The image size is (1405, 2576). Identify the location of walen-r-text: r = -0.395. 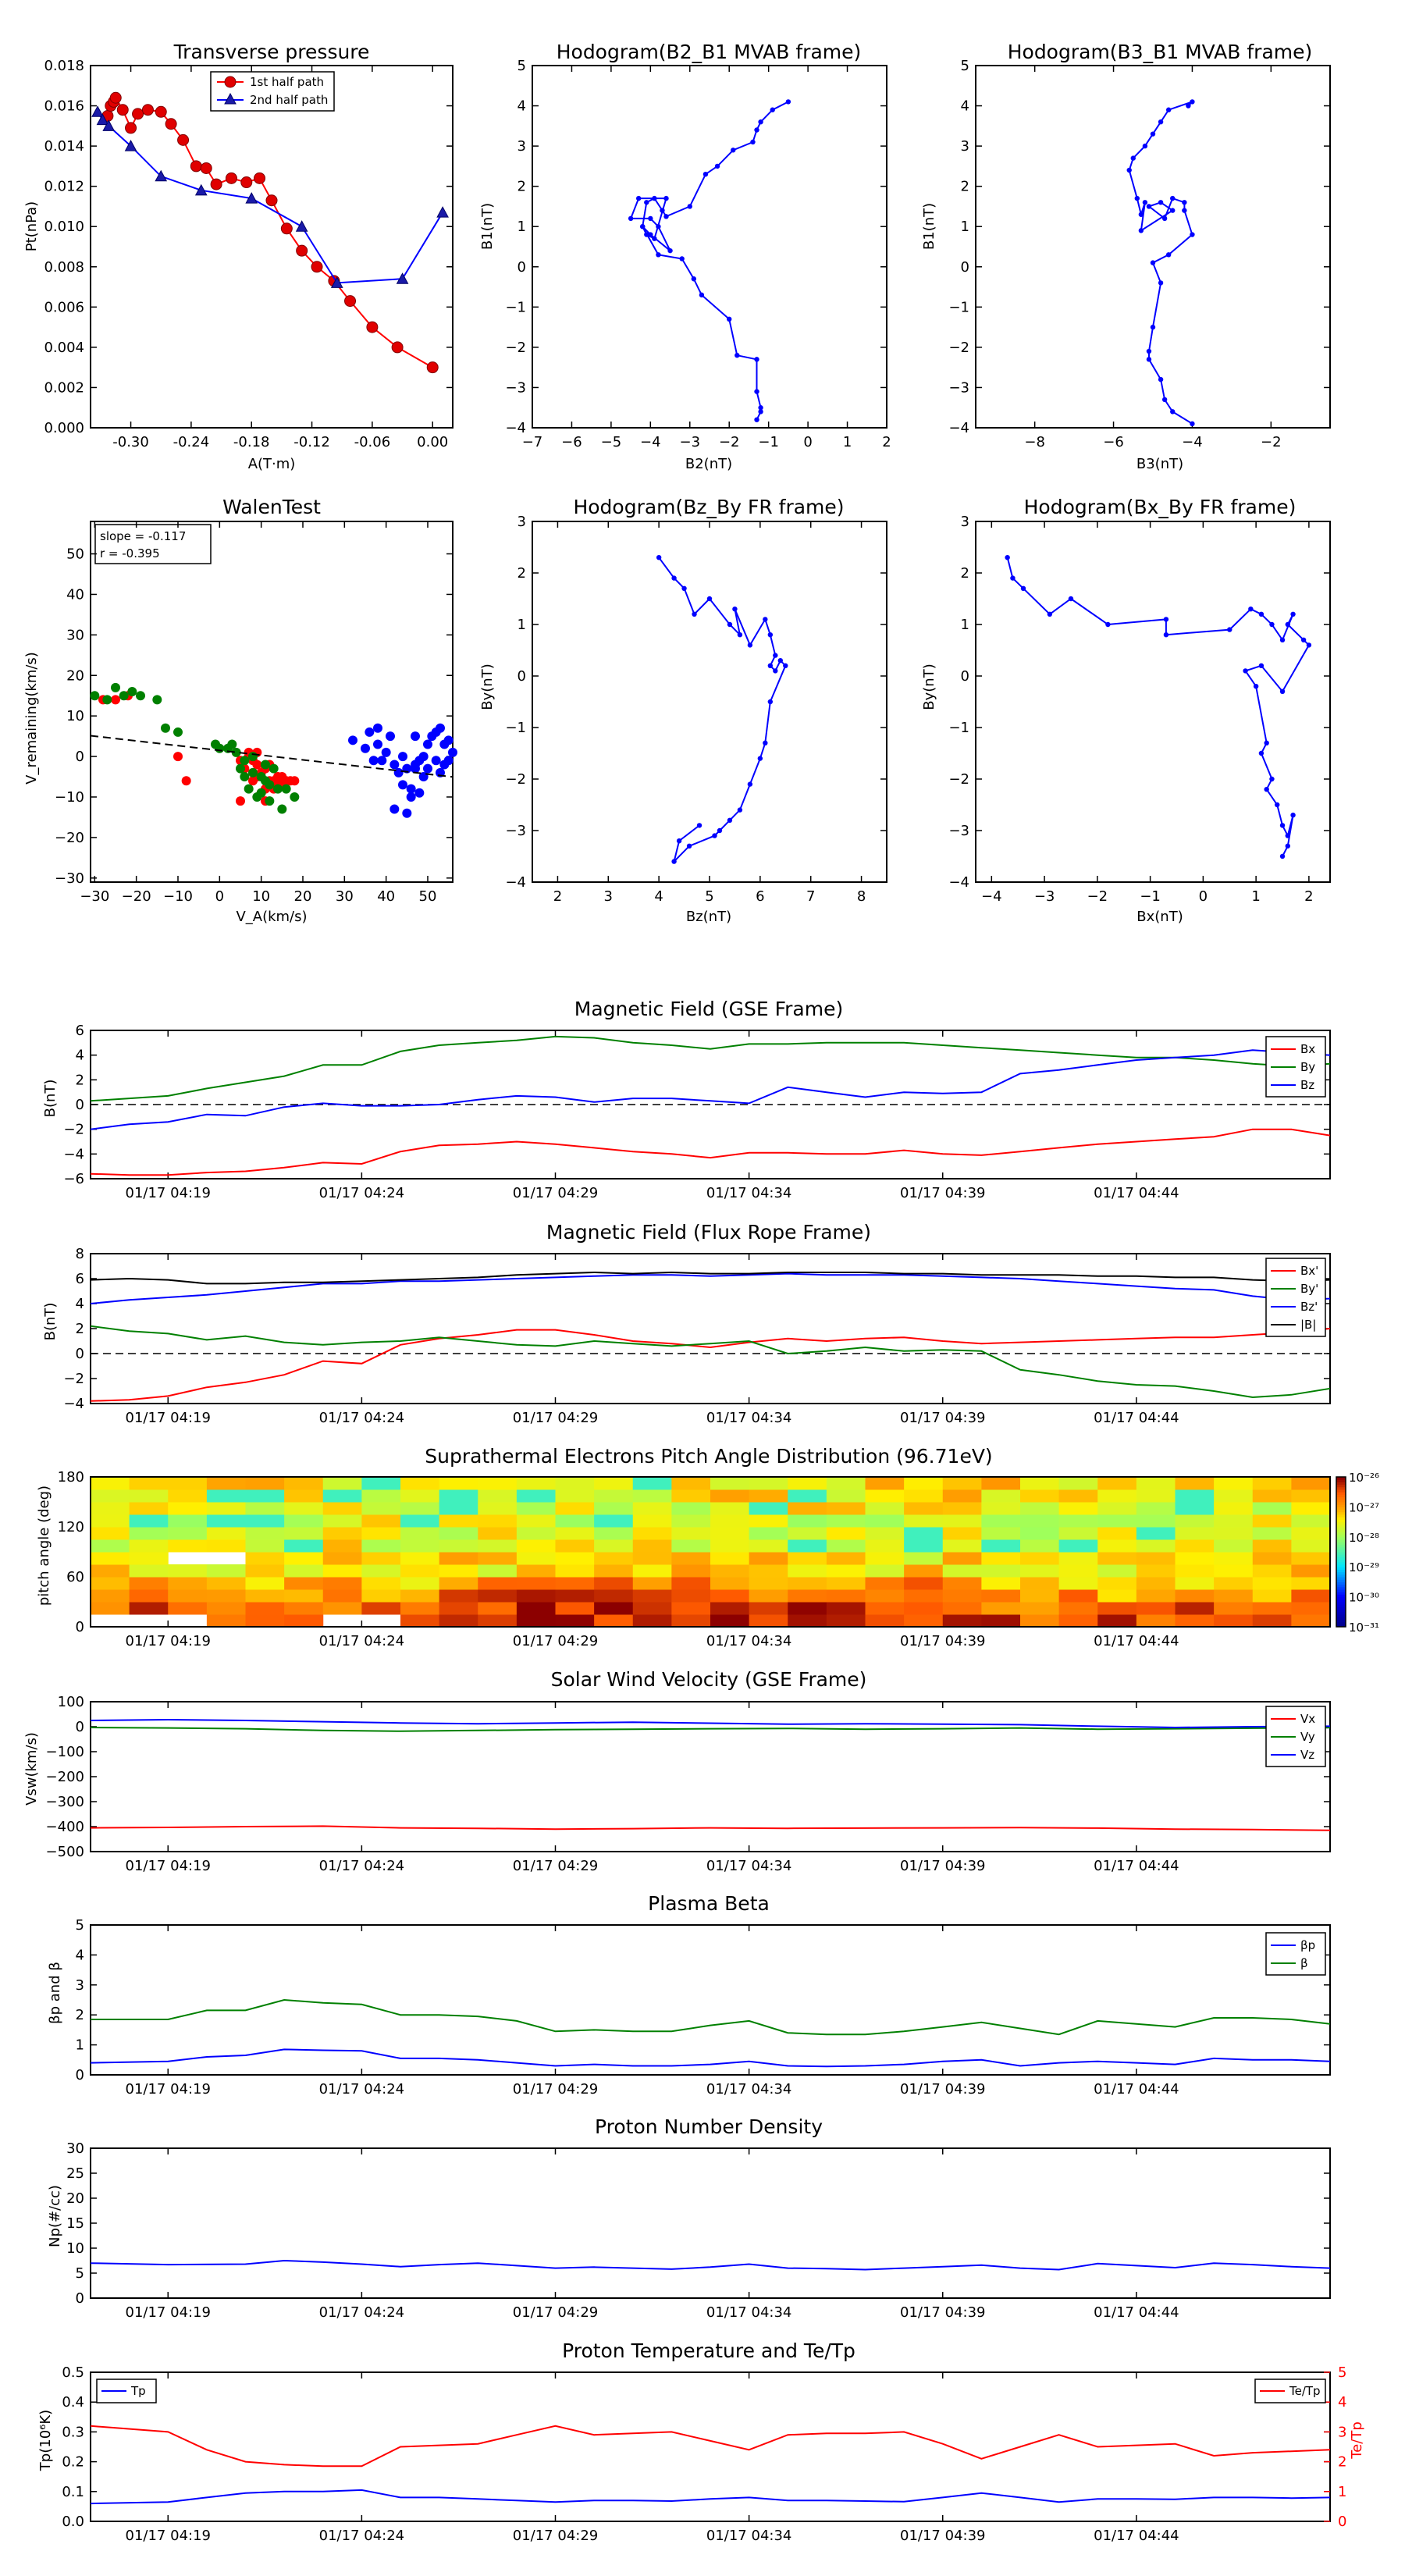
(130, 553).